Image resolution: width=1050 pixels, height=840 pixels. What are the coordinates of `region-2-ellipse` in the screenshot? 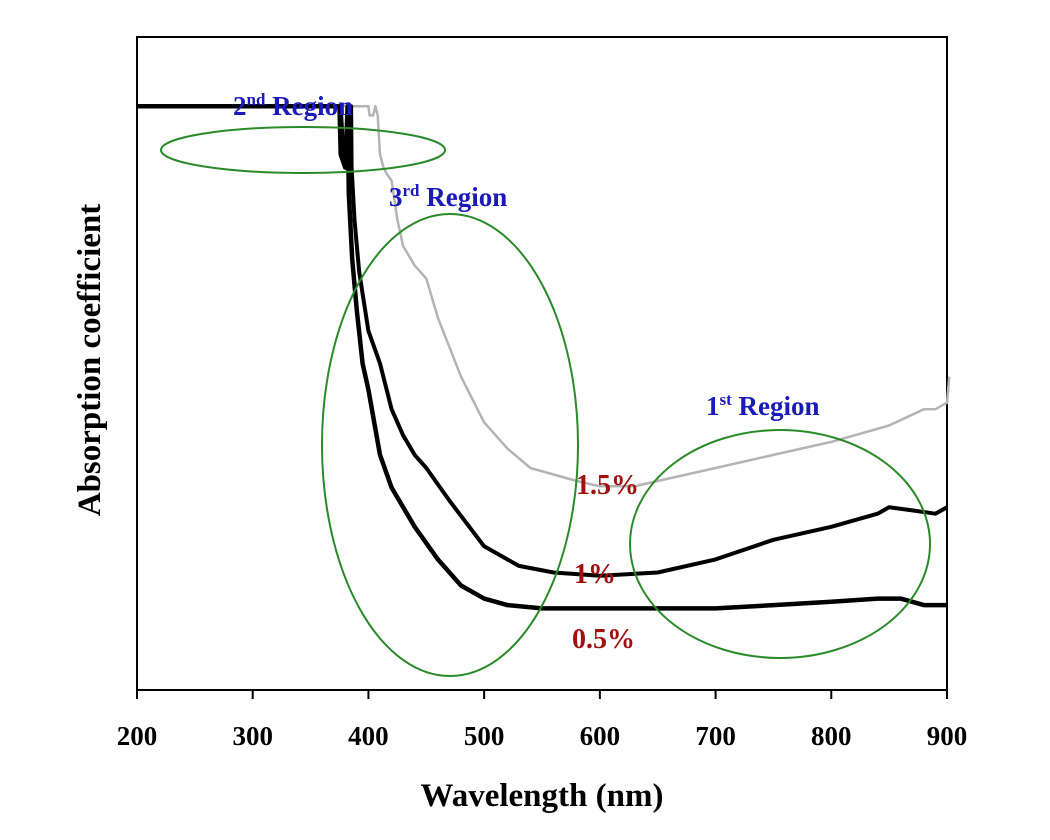 It's located at (303, 150).